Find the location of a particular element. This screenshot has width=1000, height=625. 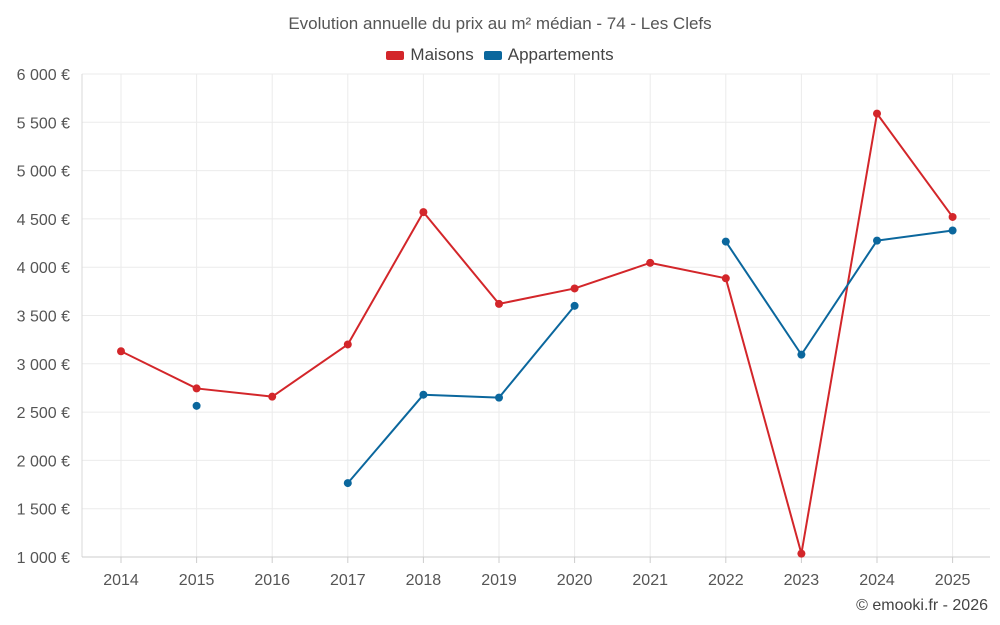

x-tick-label: 2014 is located at coordinates (121, 580).